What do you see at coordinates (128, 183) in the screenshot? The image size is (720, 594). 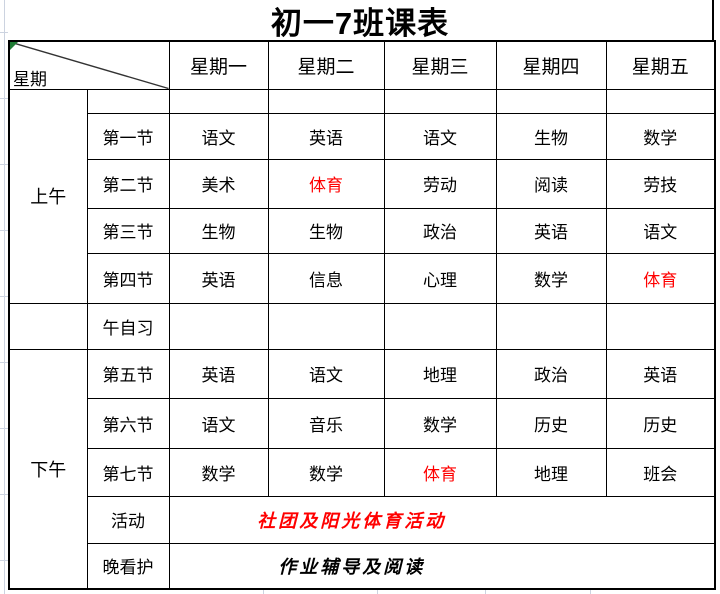 I see `period-cell: 第二节` at bounding box center [128, 183].